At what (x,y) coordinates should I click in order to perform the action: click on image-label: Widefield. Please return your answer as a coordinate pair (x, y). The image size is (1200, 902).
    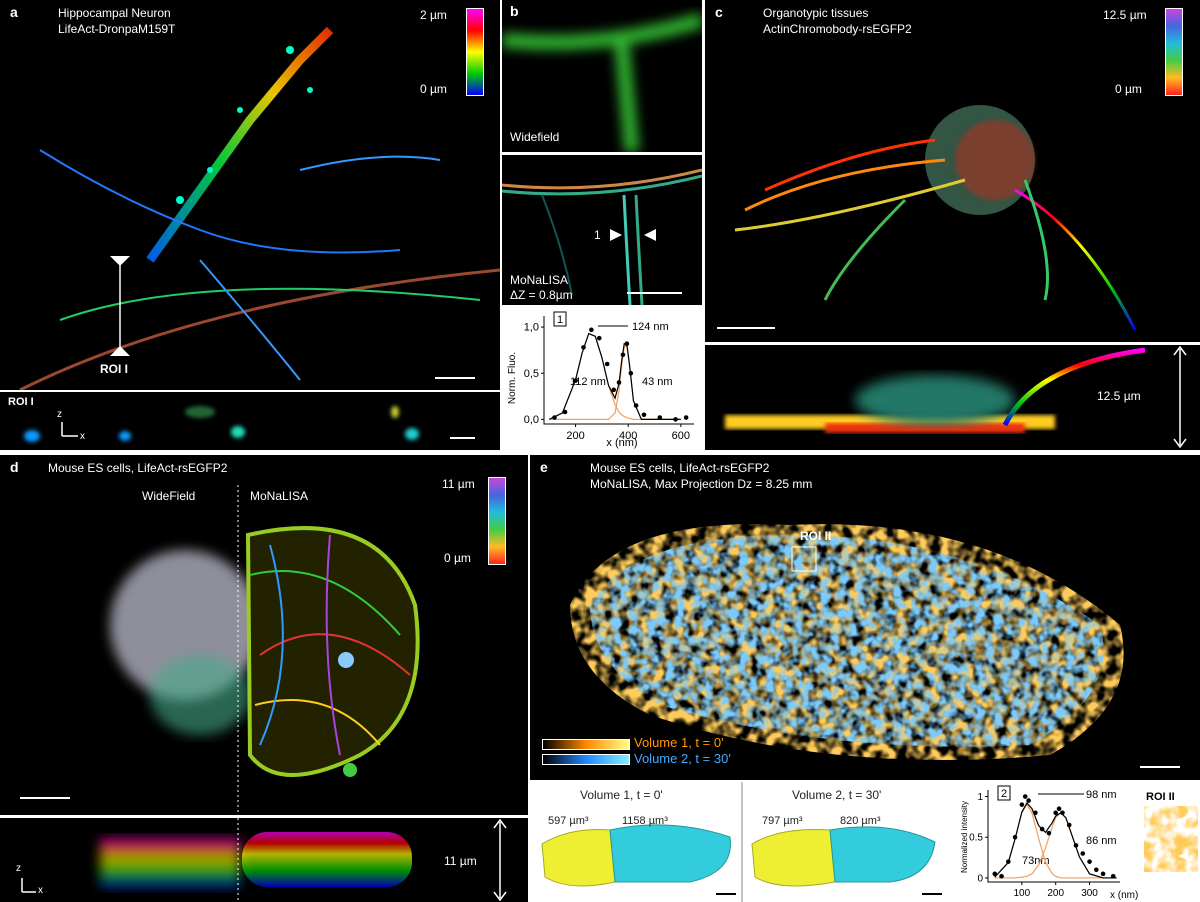
    Looking at the image, I should click on (535, 137).